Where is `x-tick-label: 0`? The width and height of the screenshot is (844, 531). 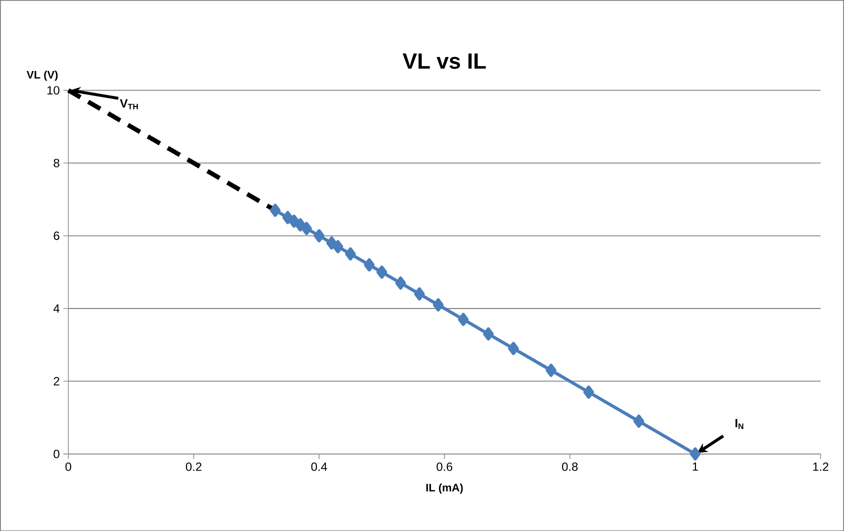
x-tick-label: 0 is located at coordinates (68, 466).